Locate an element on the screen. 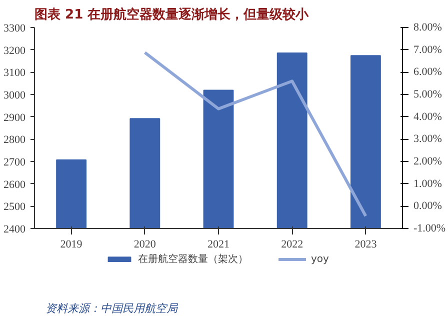 The image size is (448, 320). y2-tick-label: 3.00% is located at coordinates (428, 139).